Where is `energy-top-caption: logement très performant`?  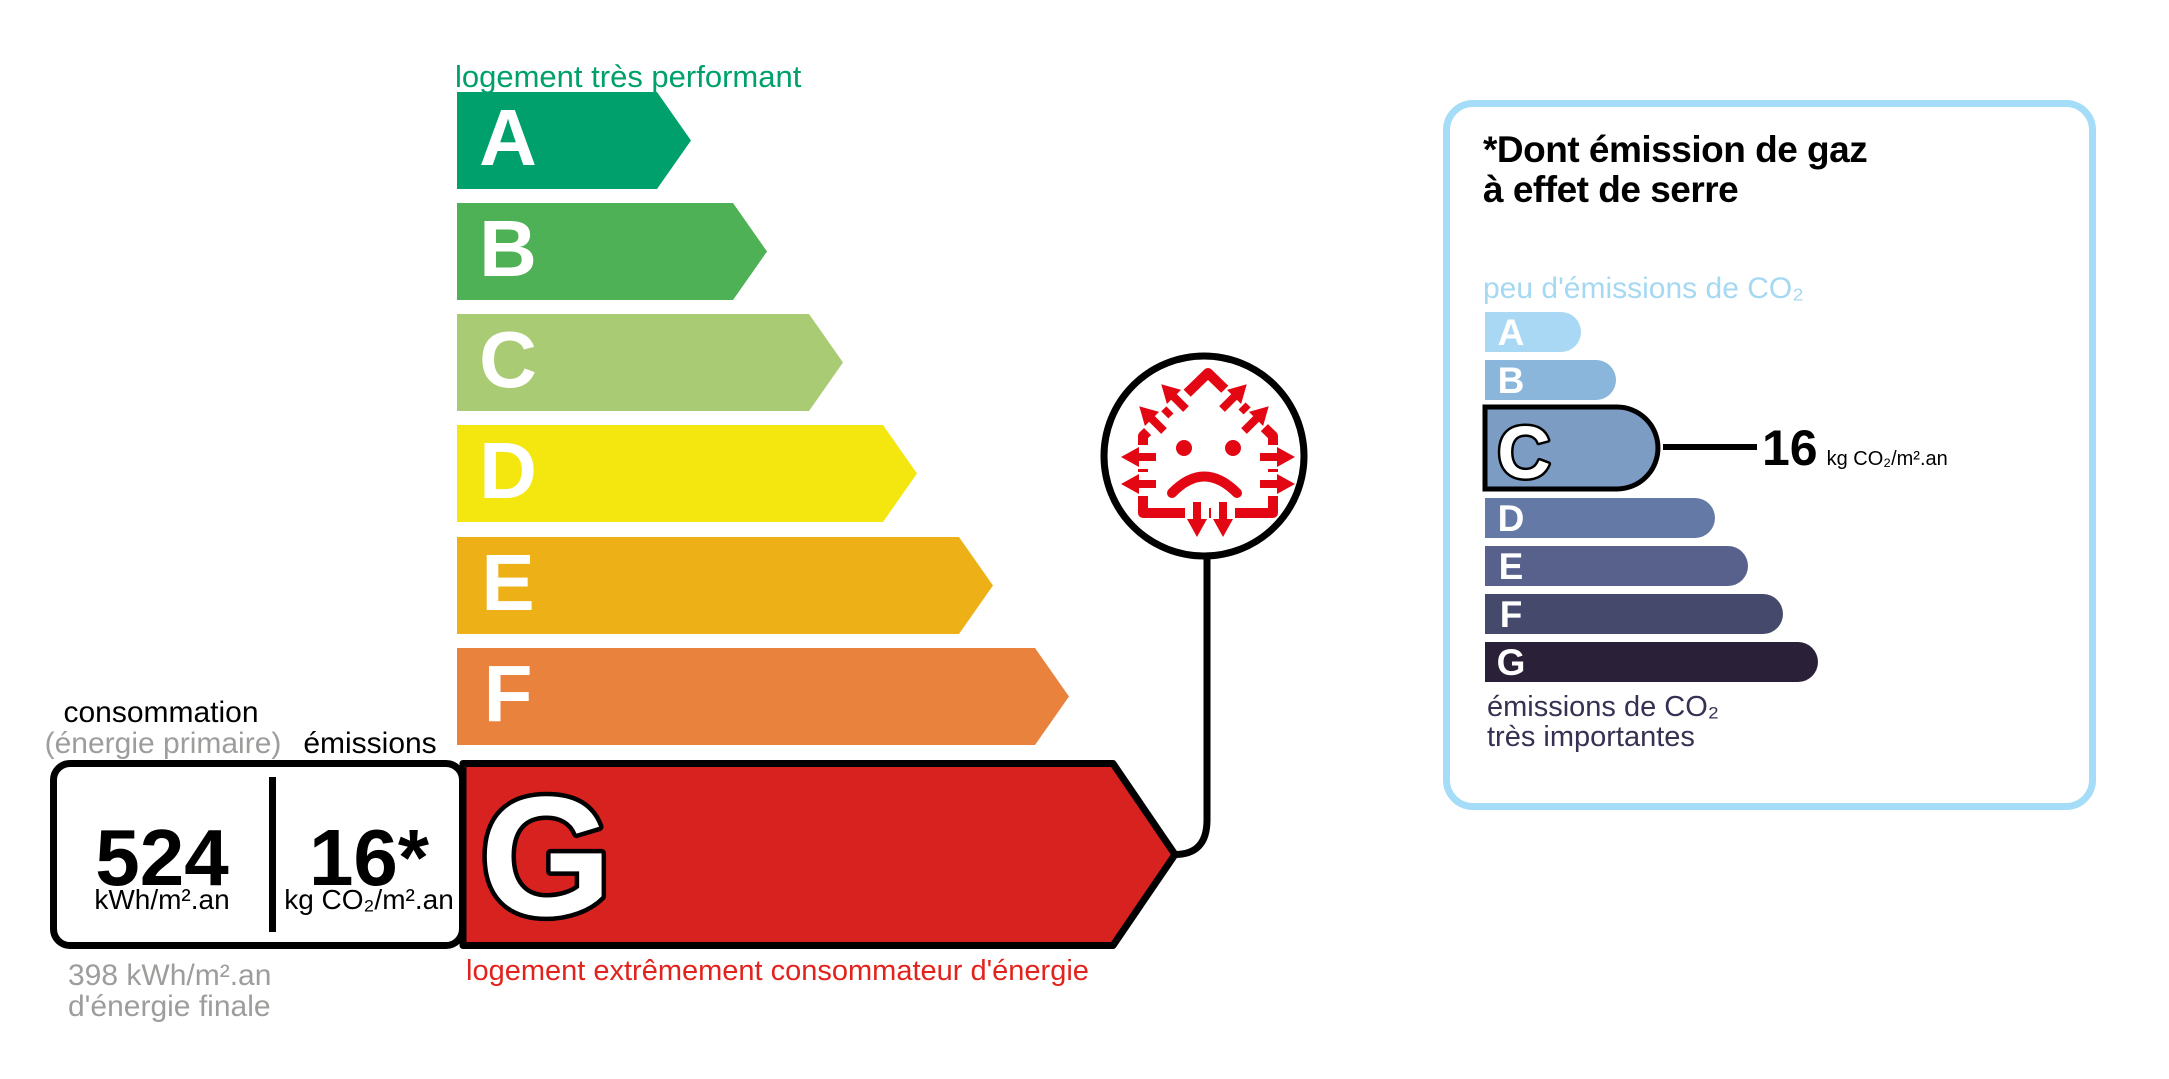 energy-top-caption: logement très performant is located at coordinates (628, 76).